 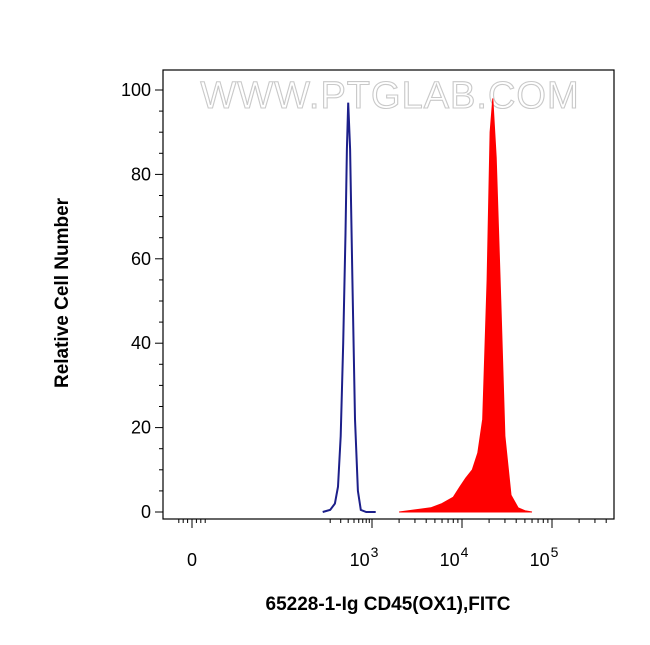 What do you see at coordinates (389, 96) in the screenshot?
I see `watermark: WWW.PTGLAB.COM` at bounding box center [389, 96].